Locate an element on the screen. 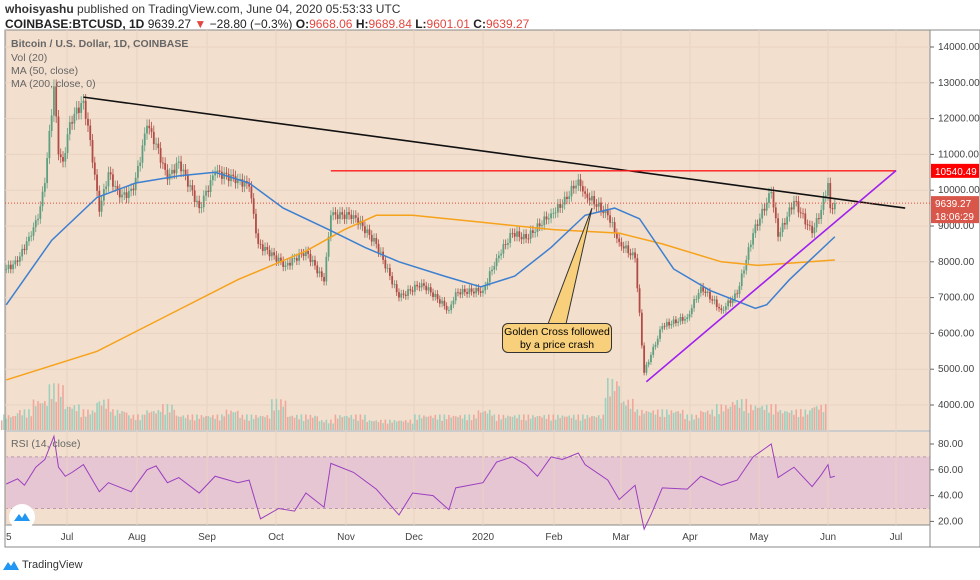 Image resolution: width=980 pixels, height=580 pixels. y-tick-label: 9000.00 is located at coordinates (956, 226).